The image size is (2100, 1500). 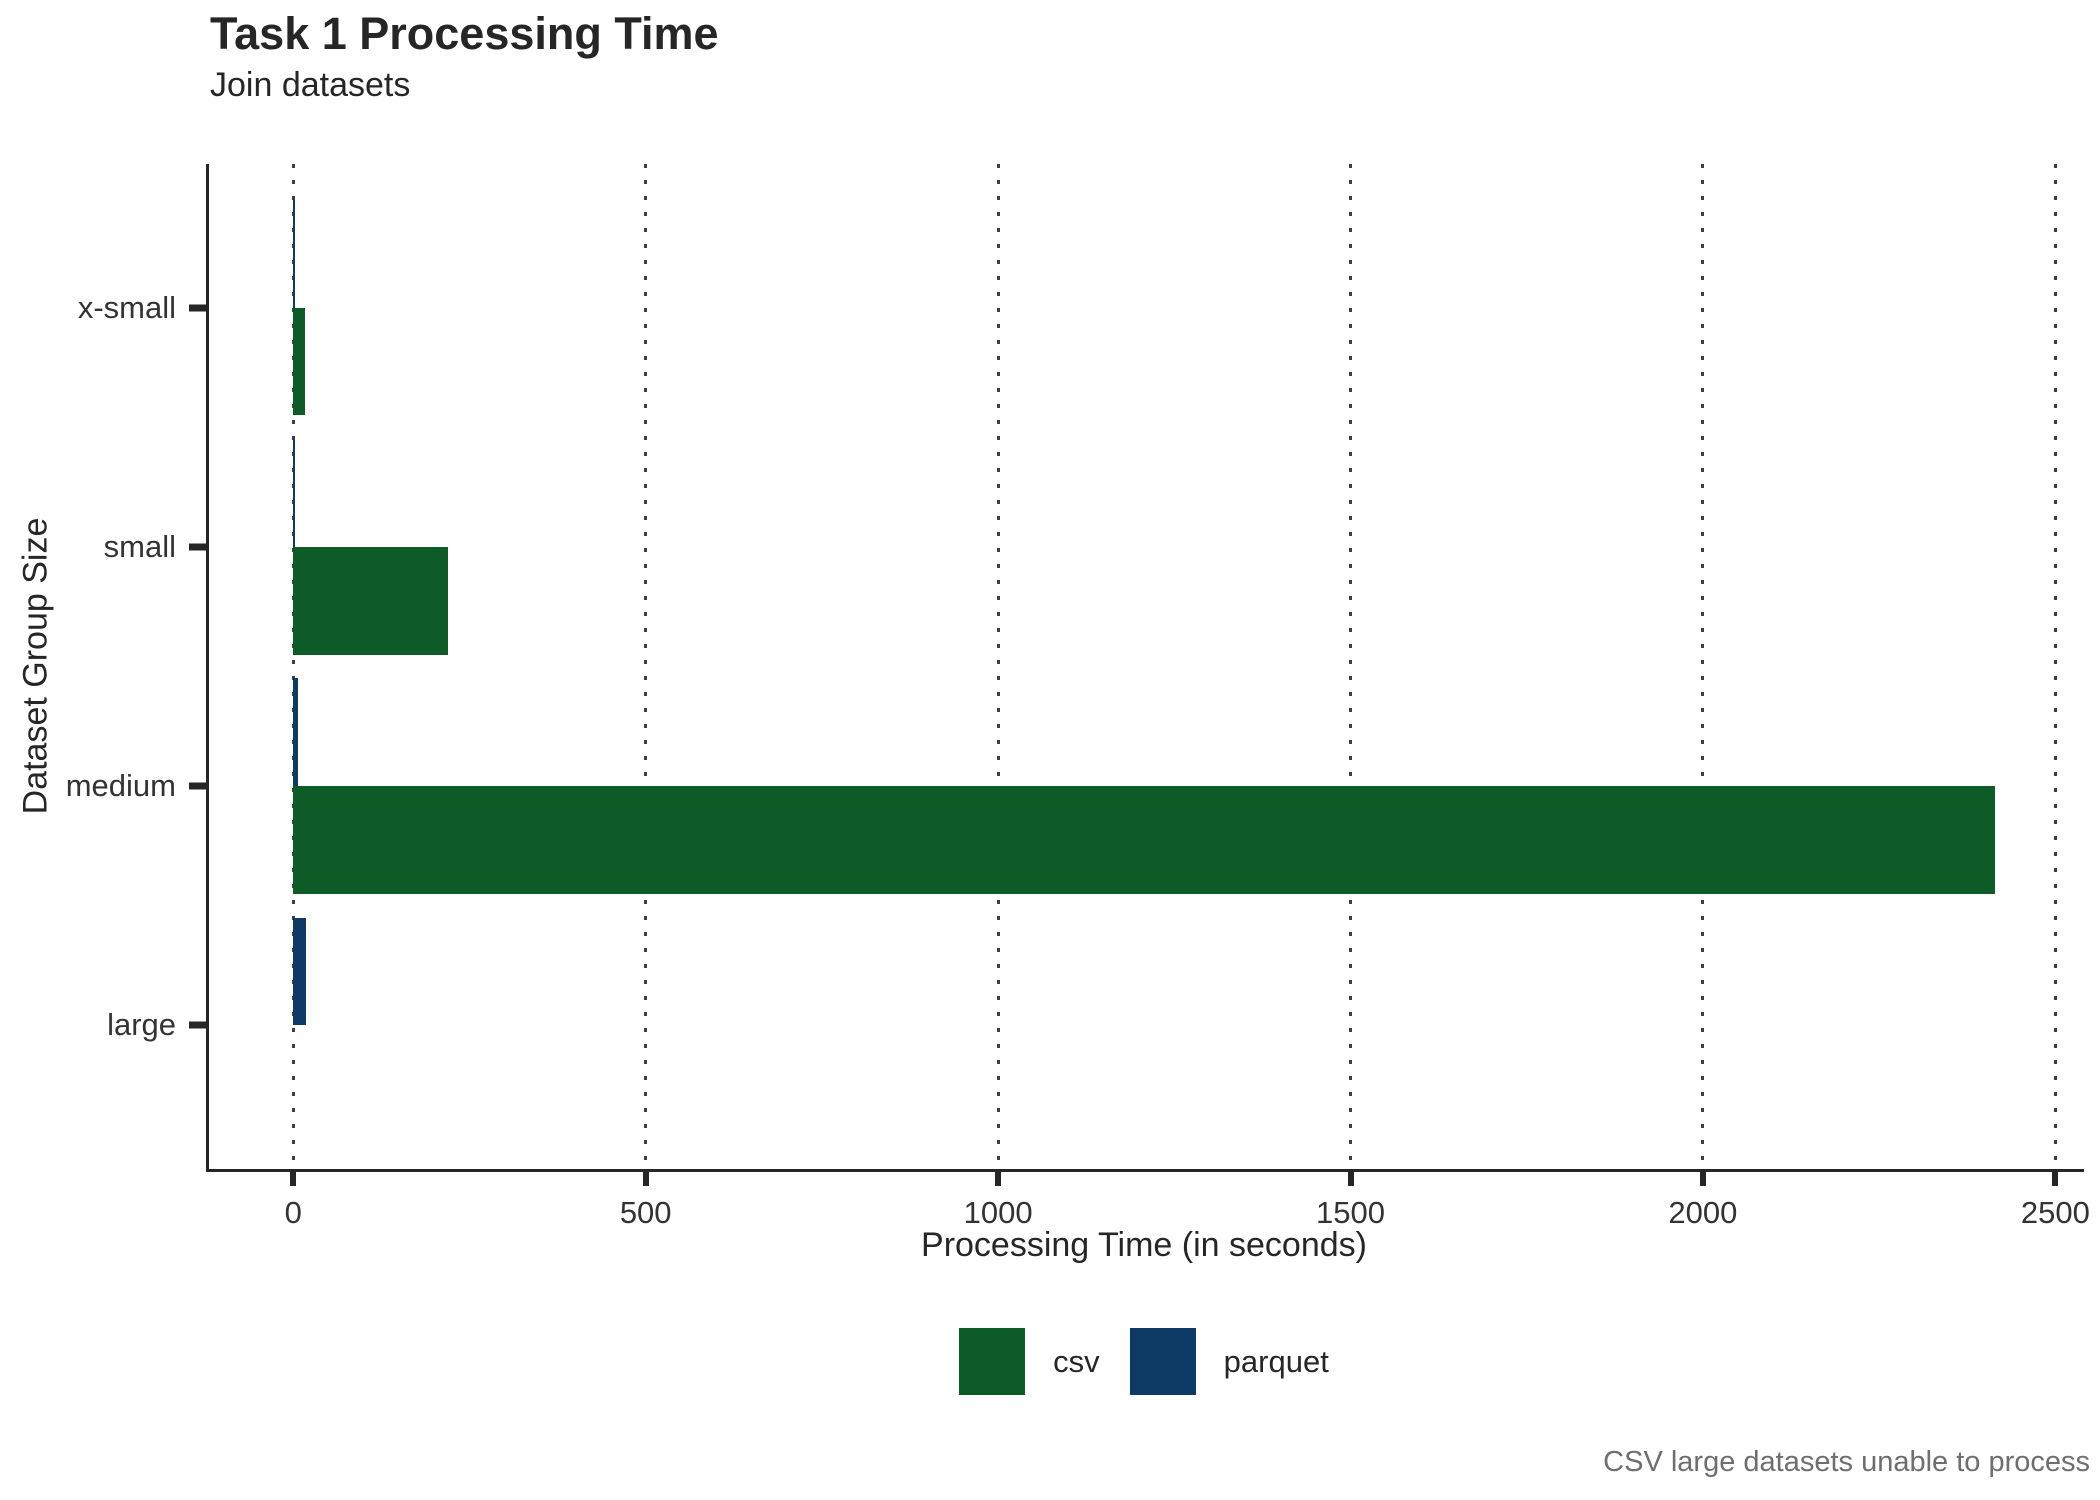 What do you see at coordinates (1162, 1361) in the screenshot?
I see `legend-swatch-parquet` at bounding box center [1162, 1361].